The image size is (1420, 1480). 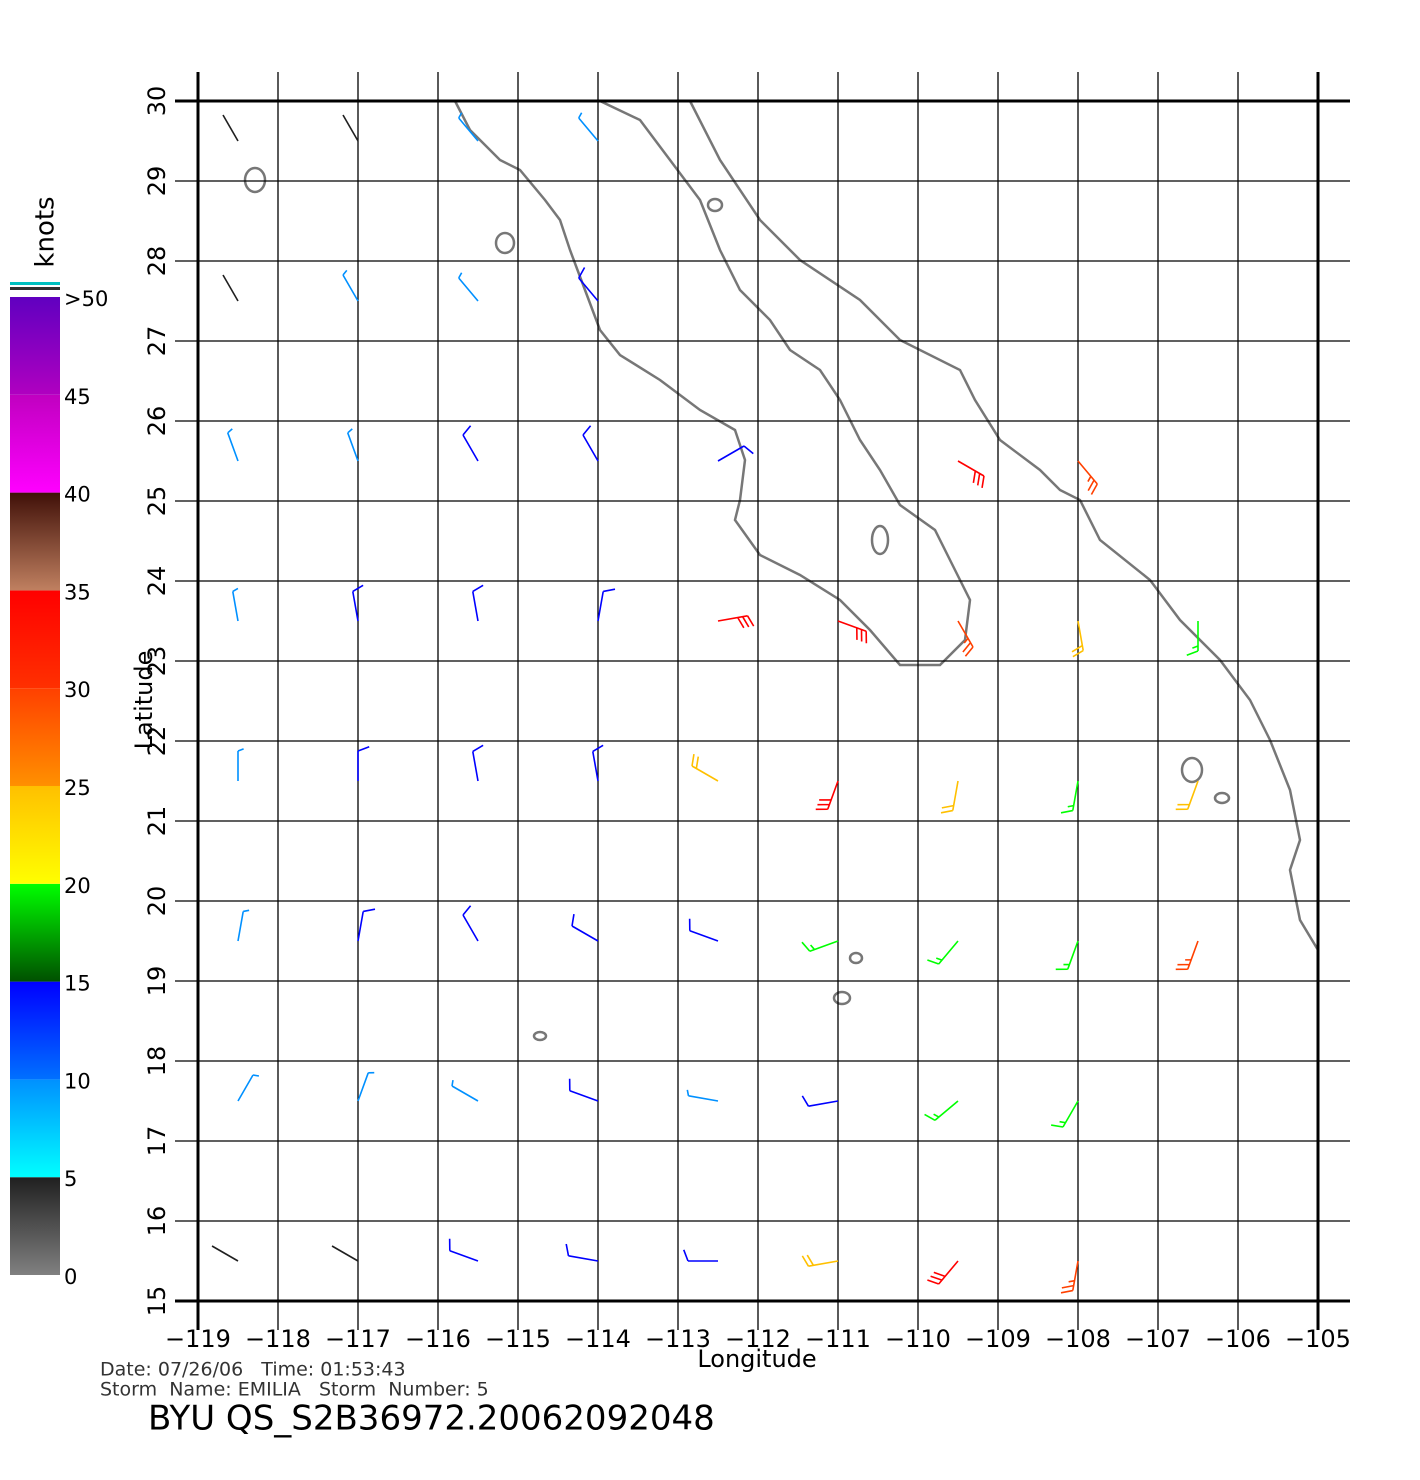 What do you see at coordinates (1078, 1339) in the screenshot?
I see `x-tick-label: −108` at bounding box center [1078, 1339].